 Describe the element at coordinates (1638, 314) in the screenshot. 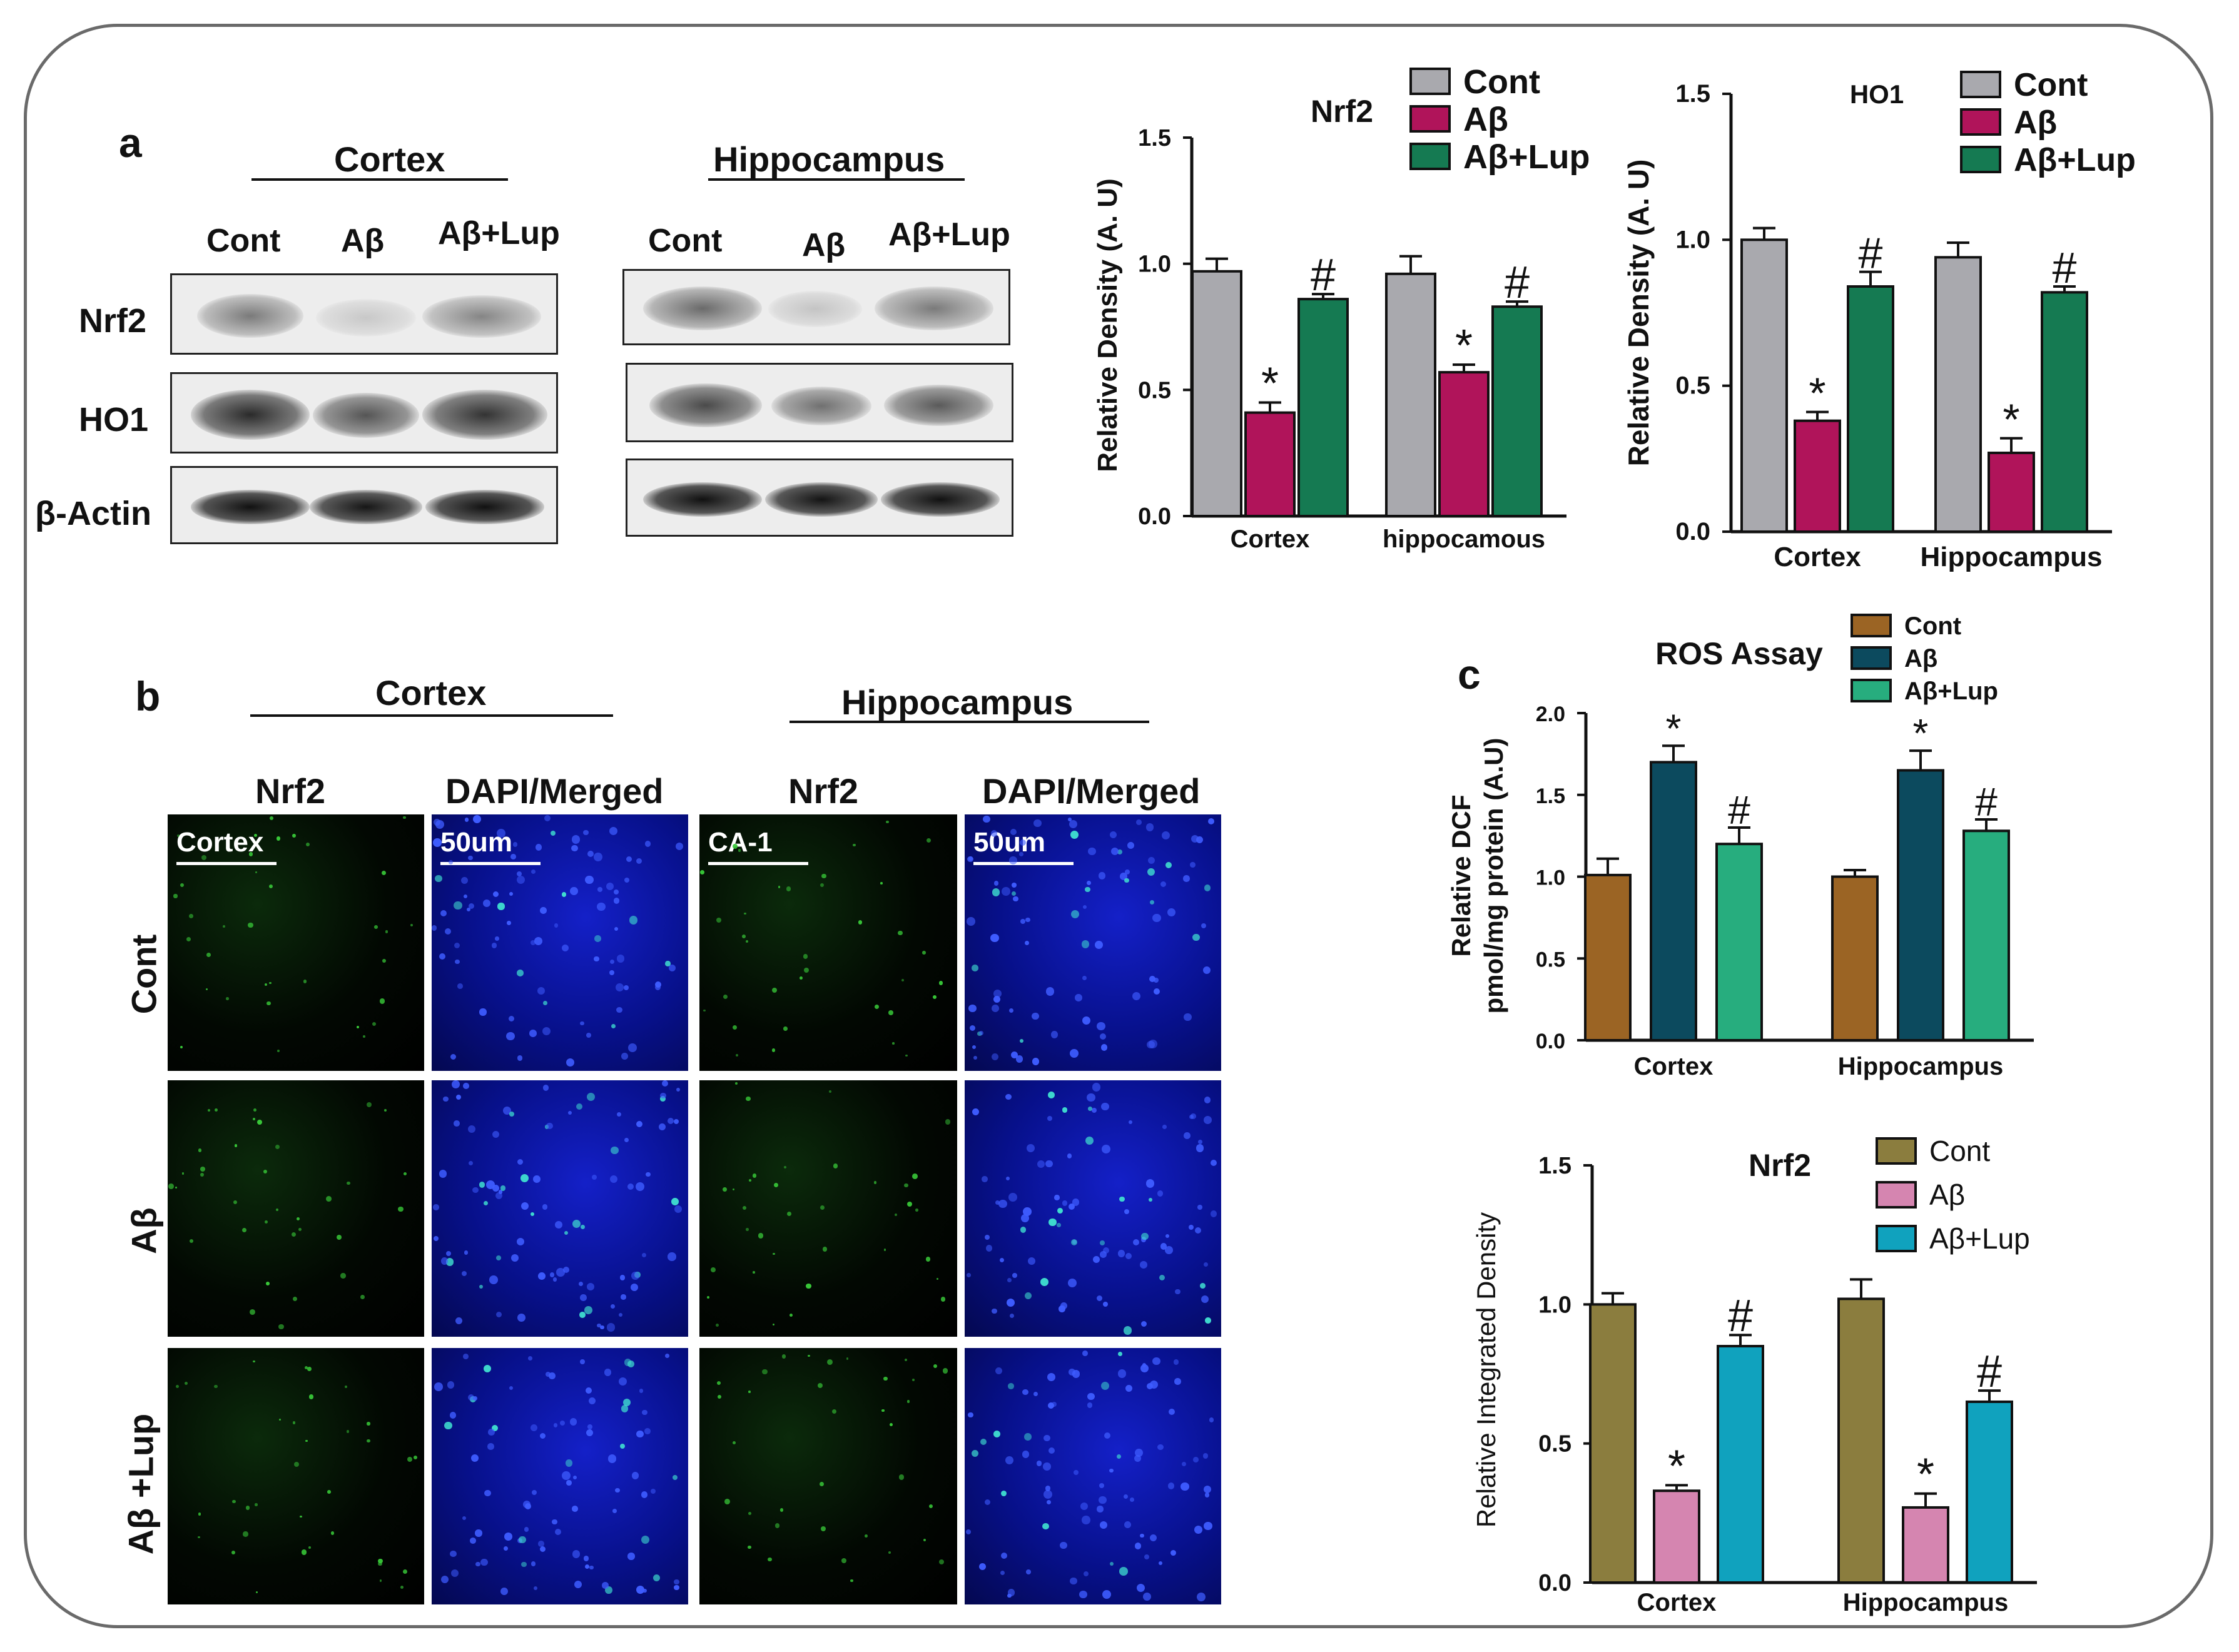

I see `chart1-ylabel: Relative Density (A. U)` at that location.